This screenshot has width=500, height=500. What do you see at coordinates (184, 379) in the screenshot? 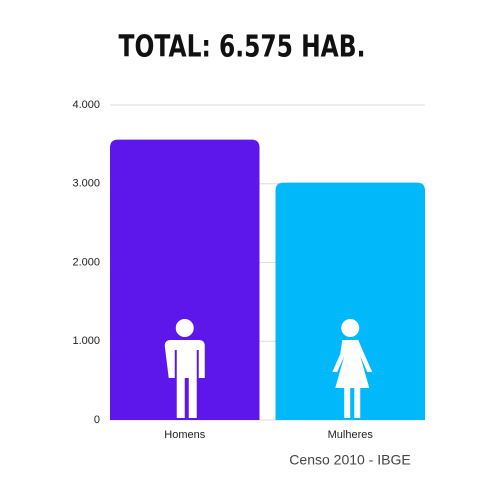
I see `man-icon` at bounding box center [184, 379].